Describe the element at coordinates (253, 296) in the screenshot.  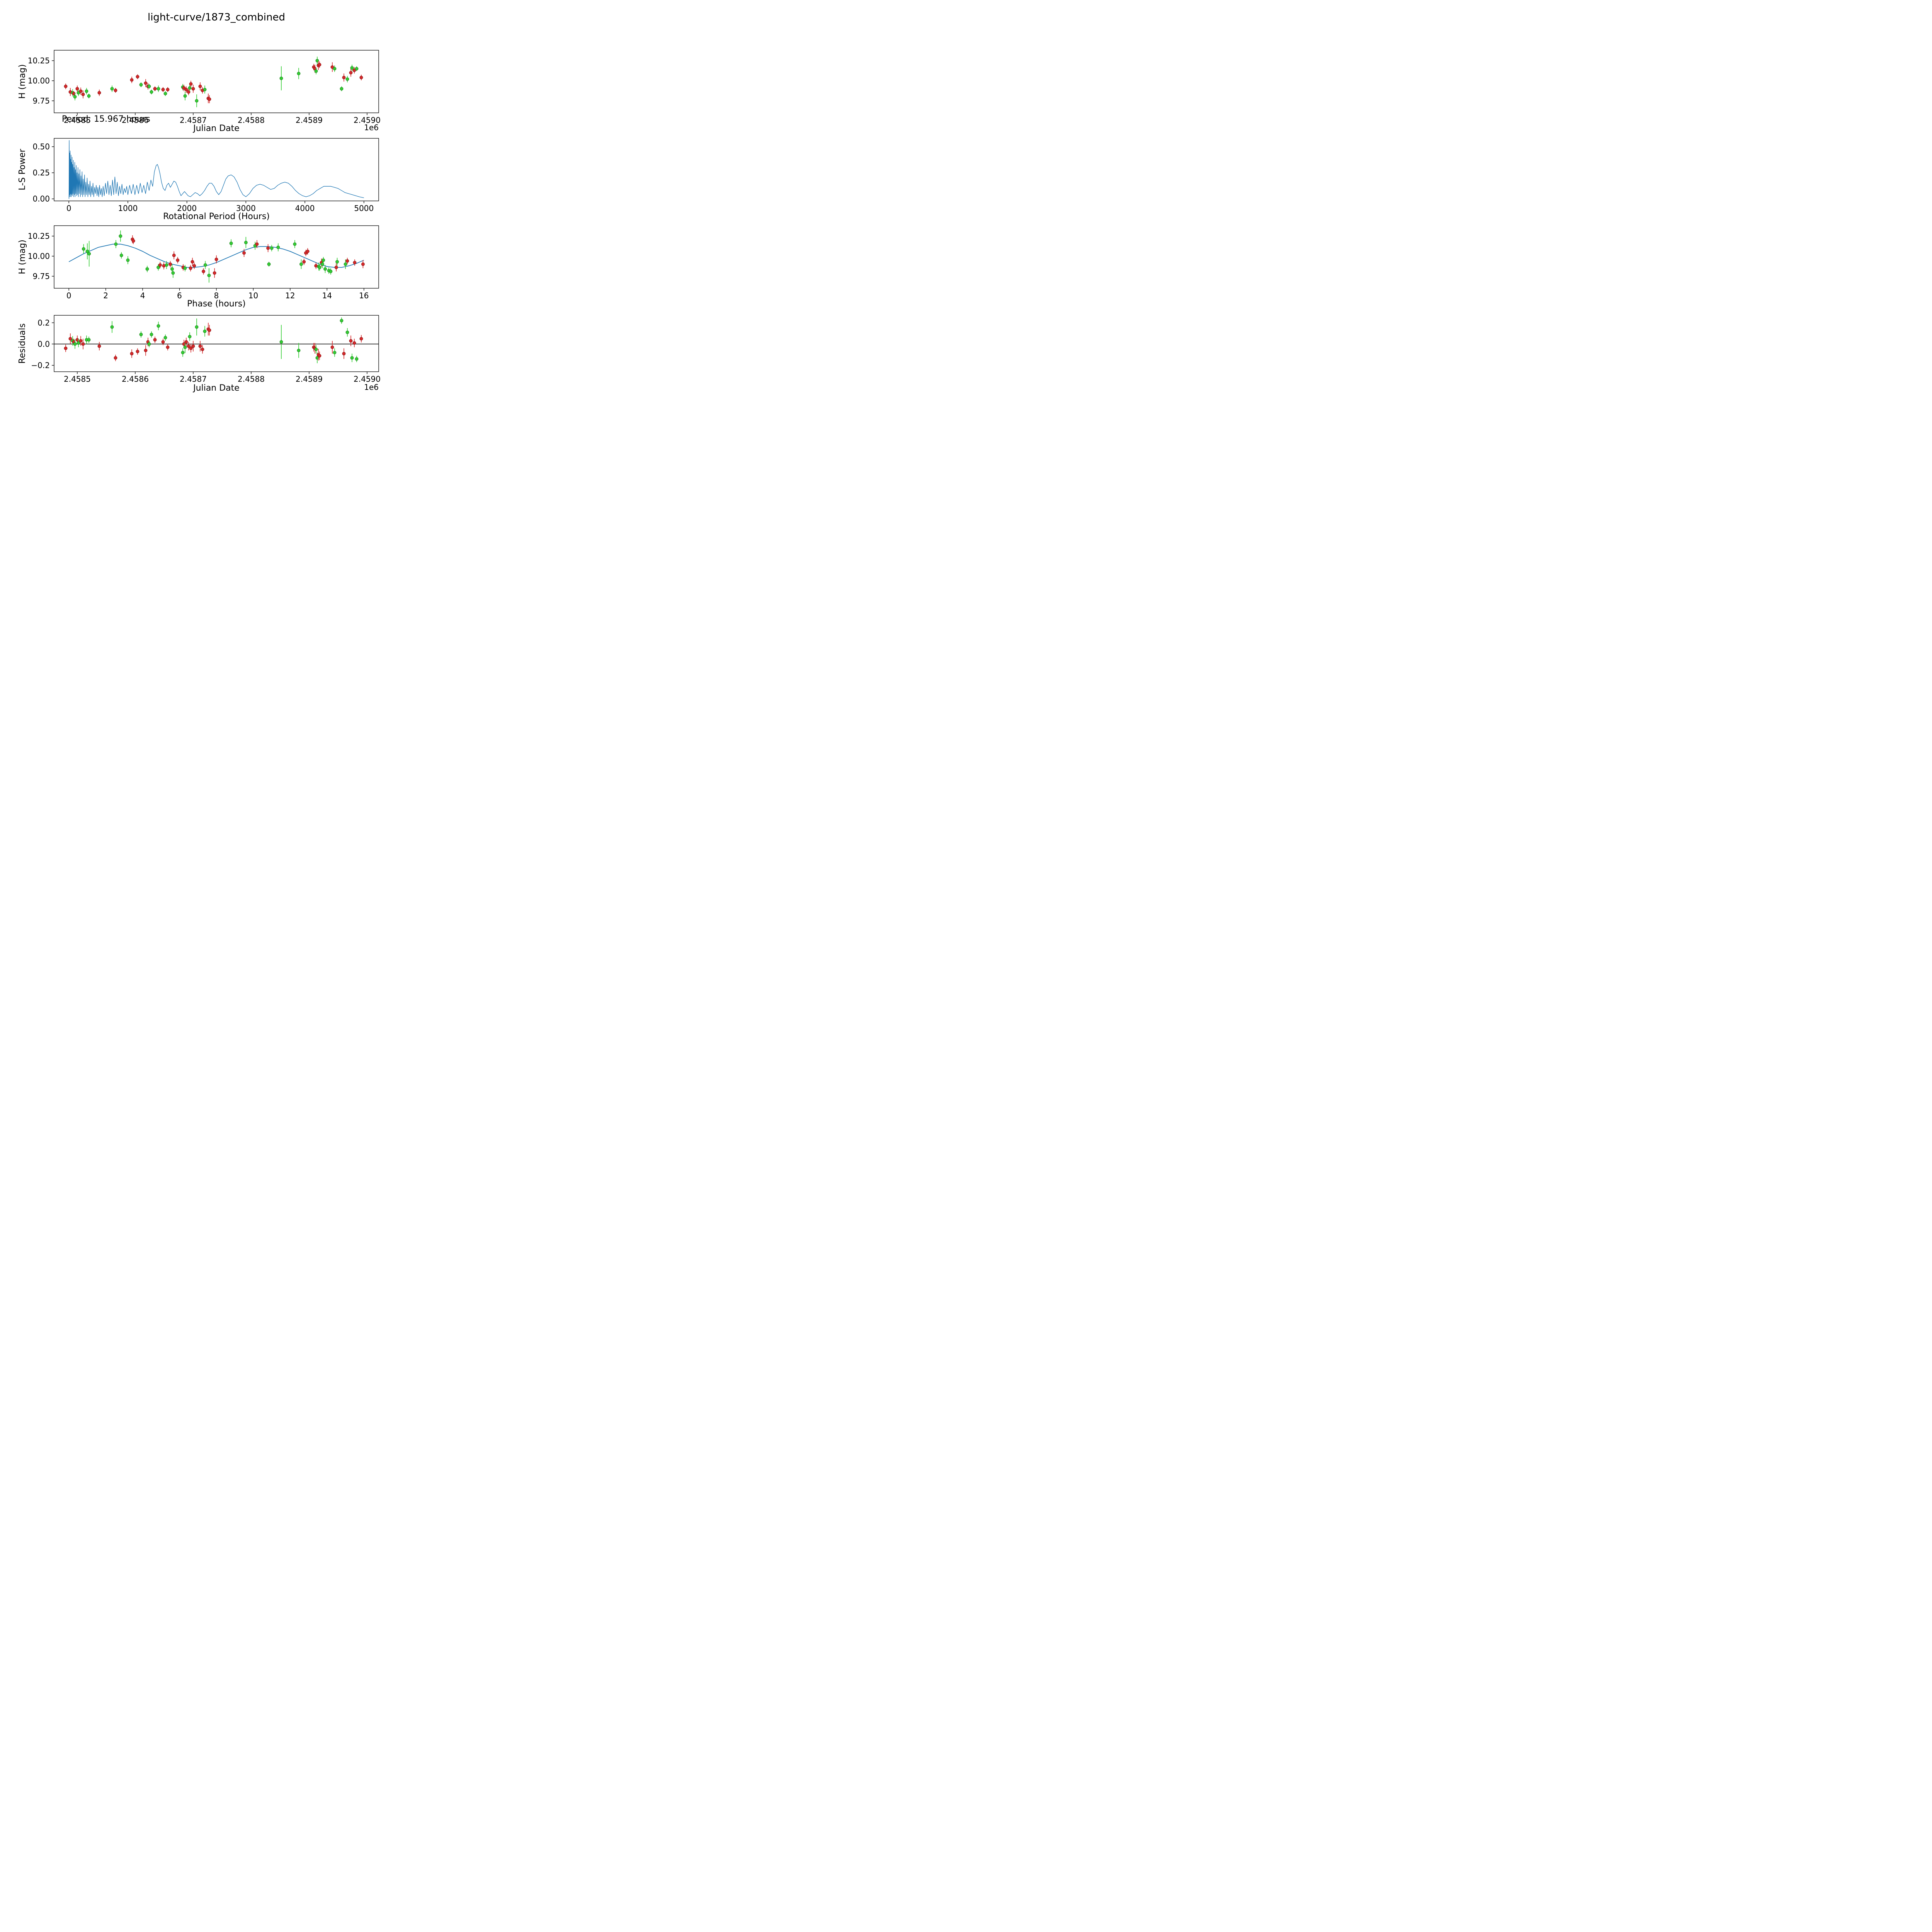
I see `x-tick-label: 10` at that location.